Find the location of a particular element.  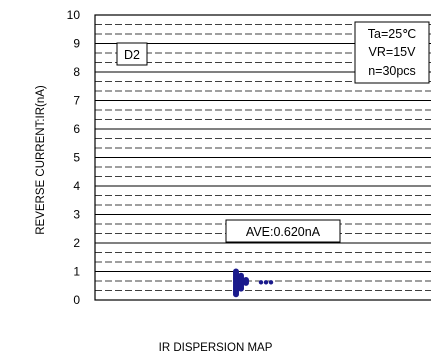

sample-label: D2 is located at coordinates (132, 55).